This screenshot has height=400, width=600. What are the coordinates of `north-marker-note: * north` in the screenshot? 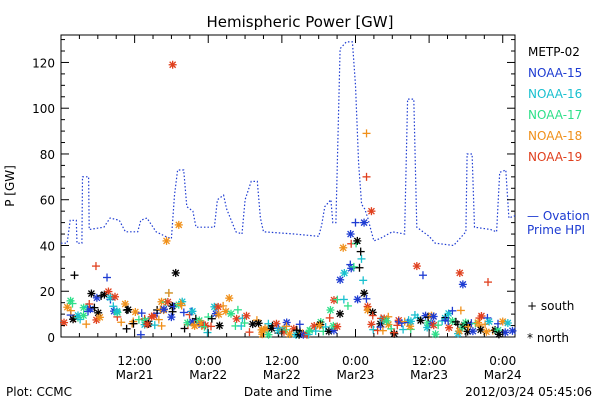 It's located at (548, 338).